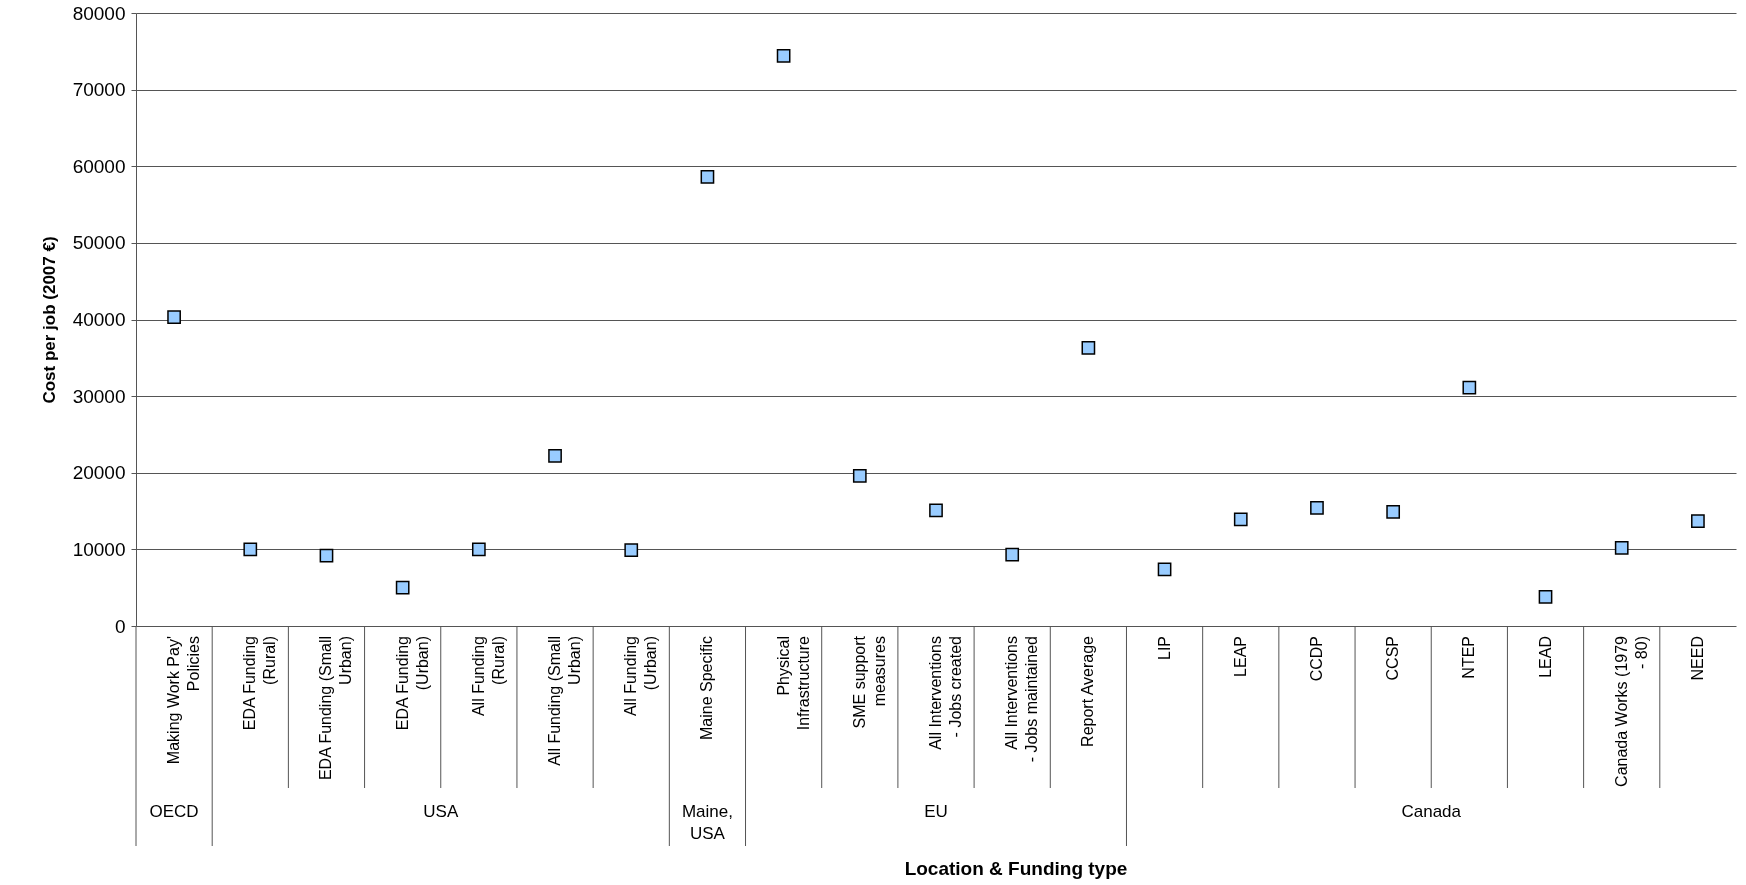 The height and width of the screenshot is (885, 1746). I want to click on x-tick-label: EDA Funding (Rural), so click(260, 683).